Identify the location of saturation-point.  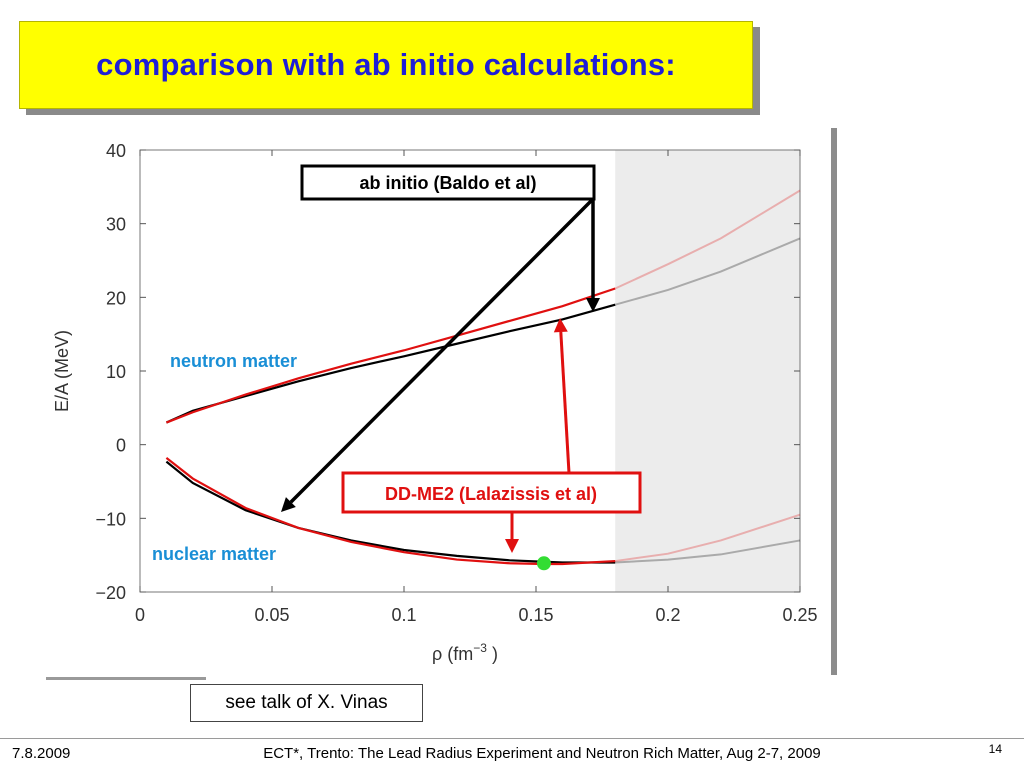
(543, 563).